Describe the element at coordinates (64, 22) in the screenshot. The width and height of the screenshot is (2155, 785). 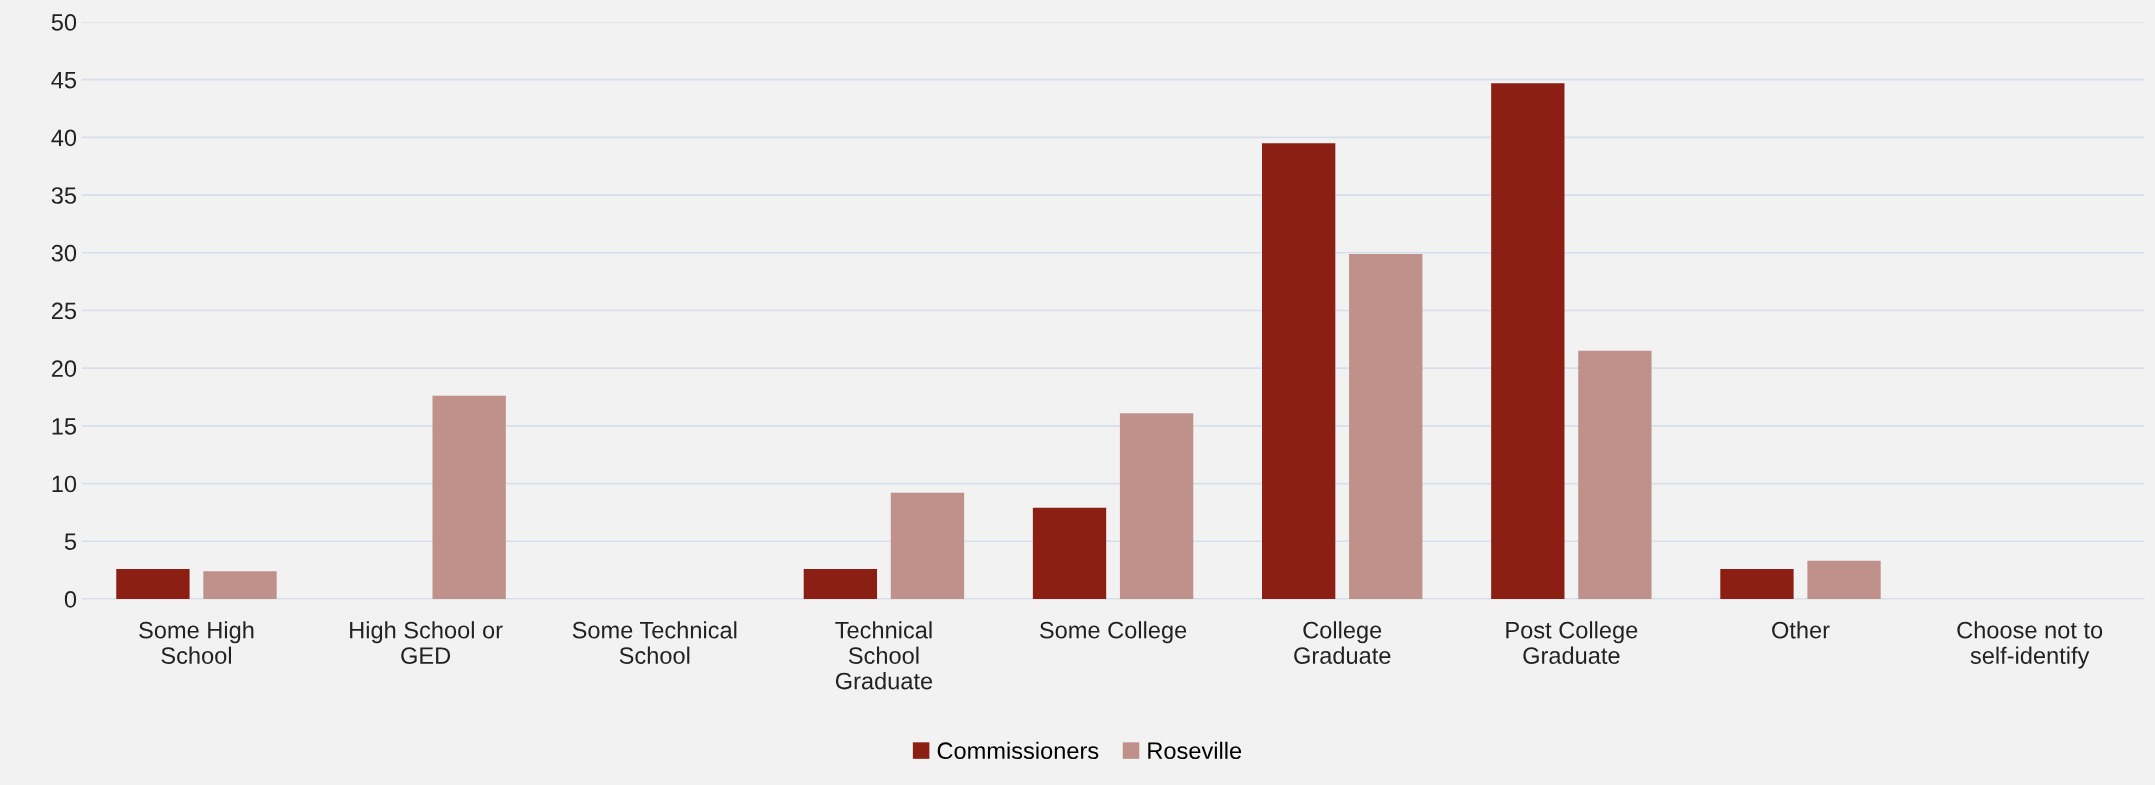
I see `y-tick-label: 50` at that location.